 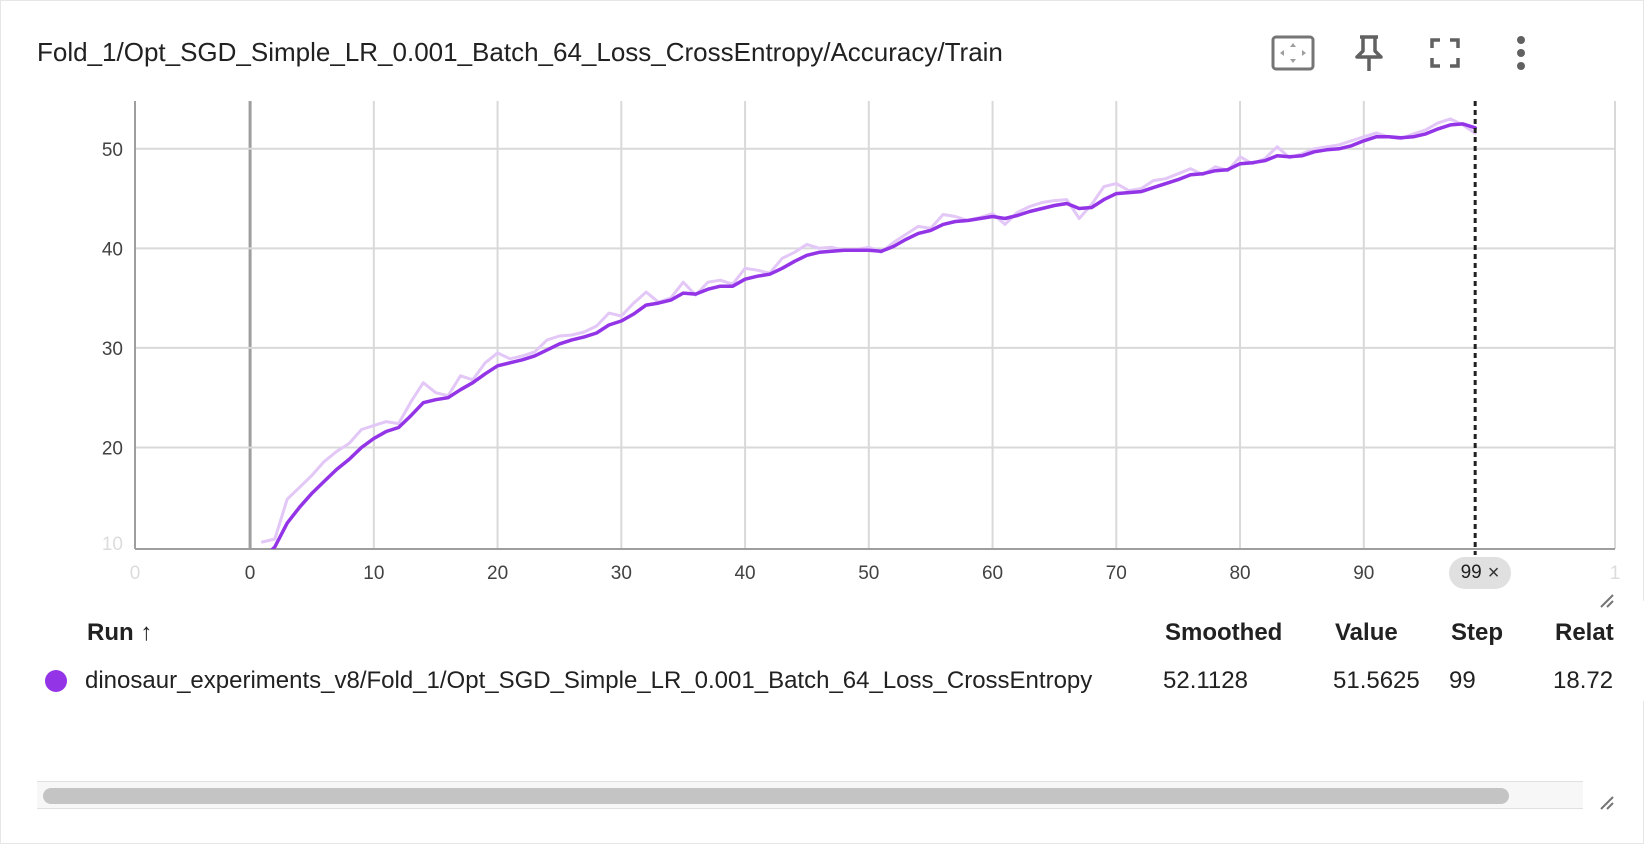 What do you see at coordinates (112, 544) in the screenshot?
I see `y-tick-label-faded: 10` at bounding box center [112, 544].